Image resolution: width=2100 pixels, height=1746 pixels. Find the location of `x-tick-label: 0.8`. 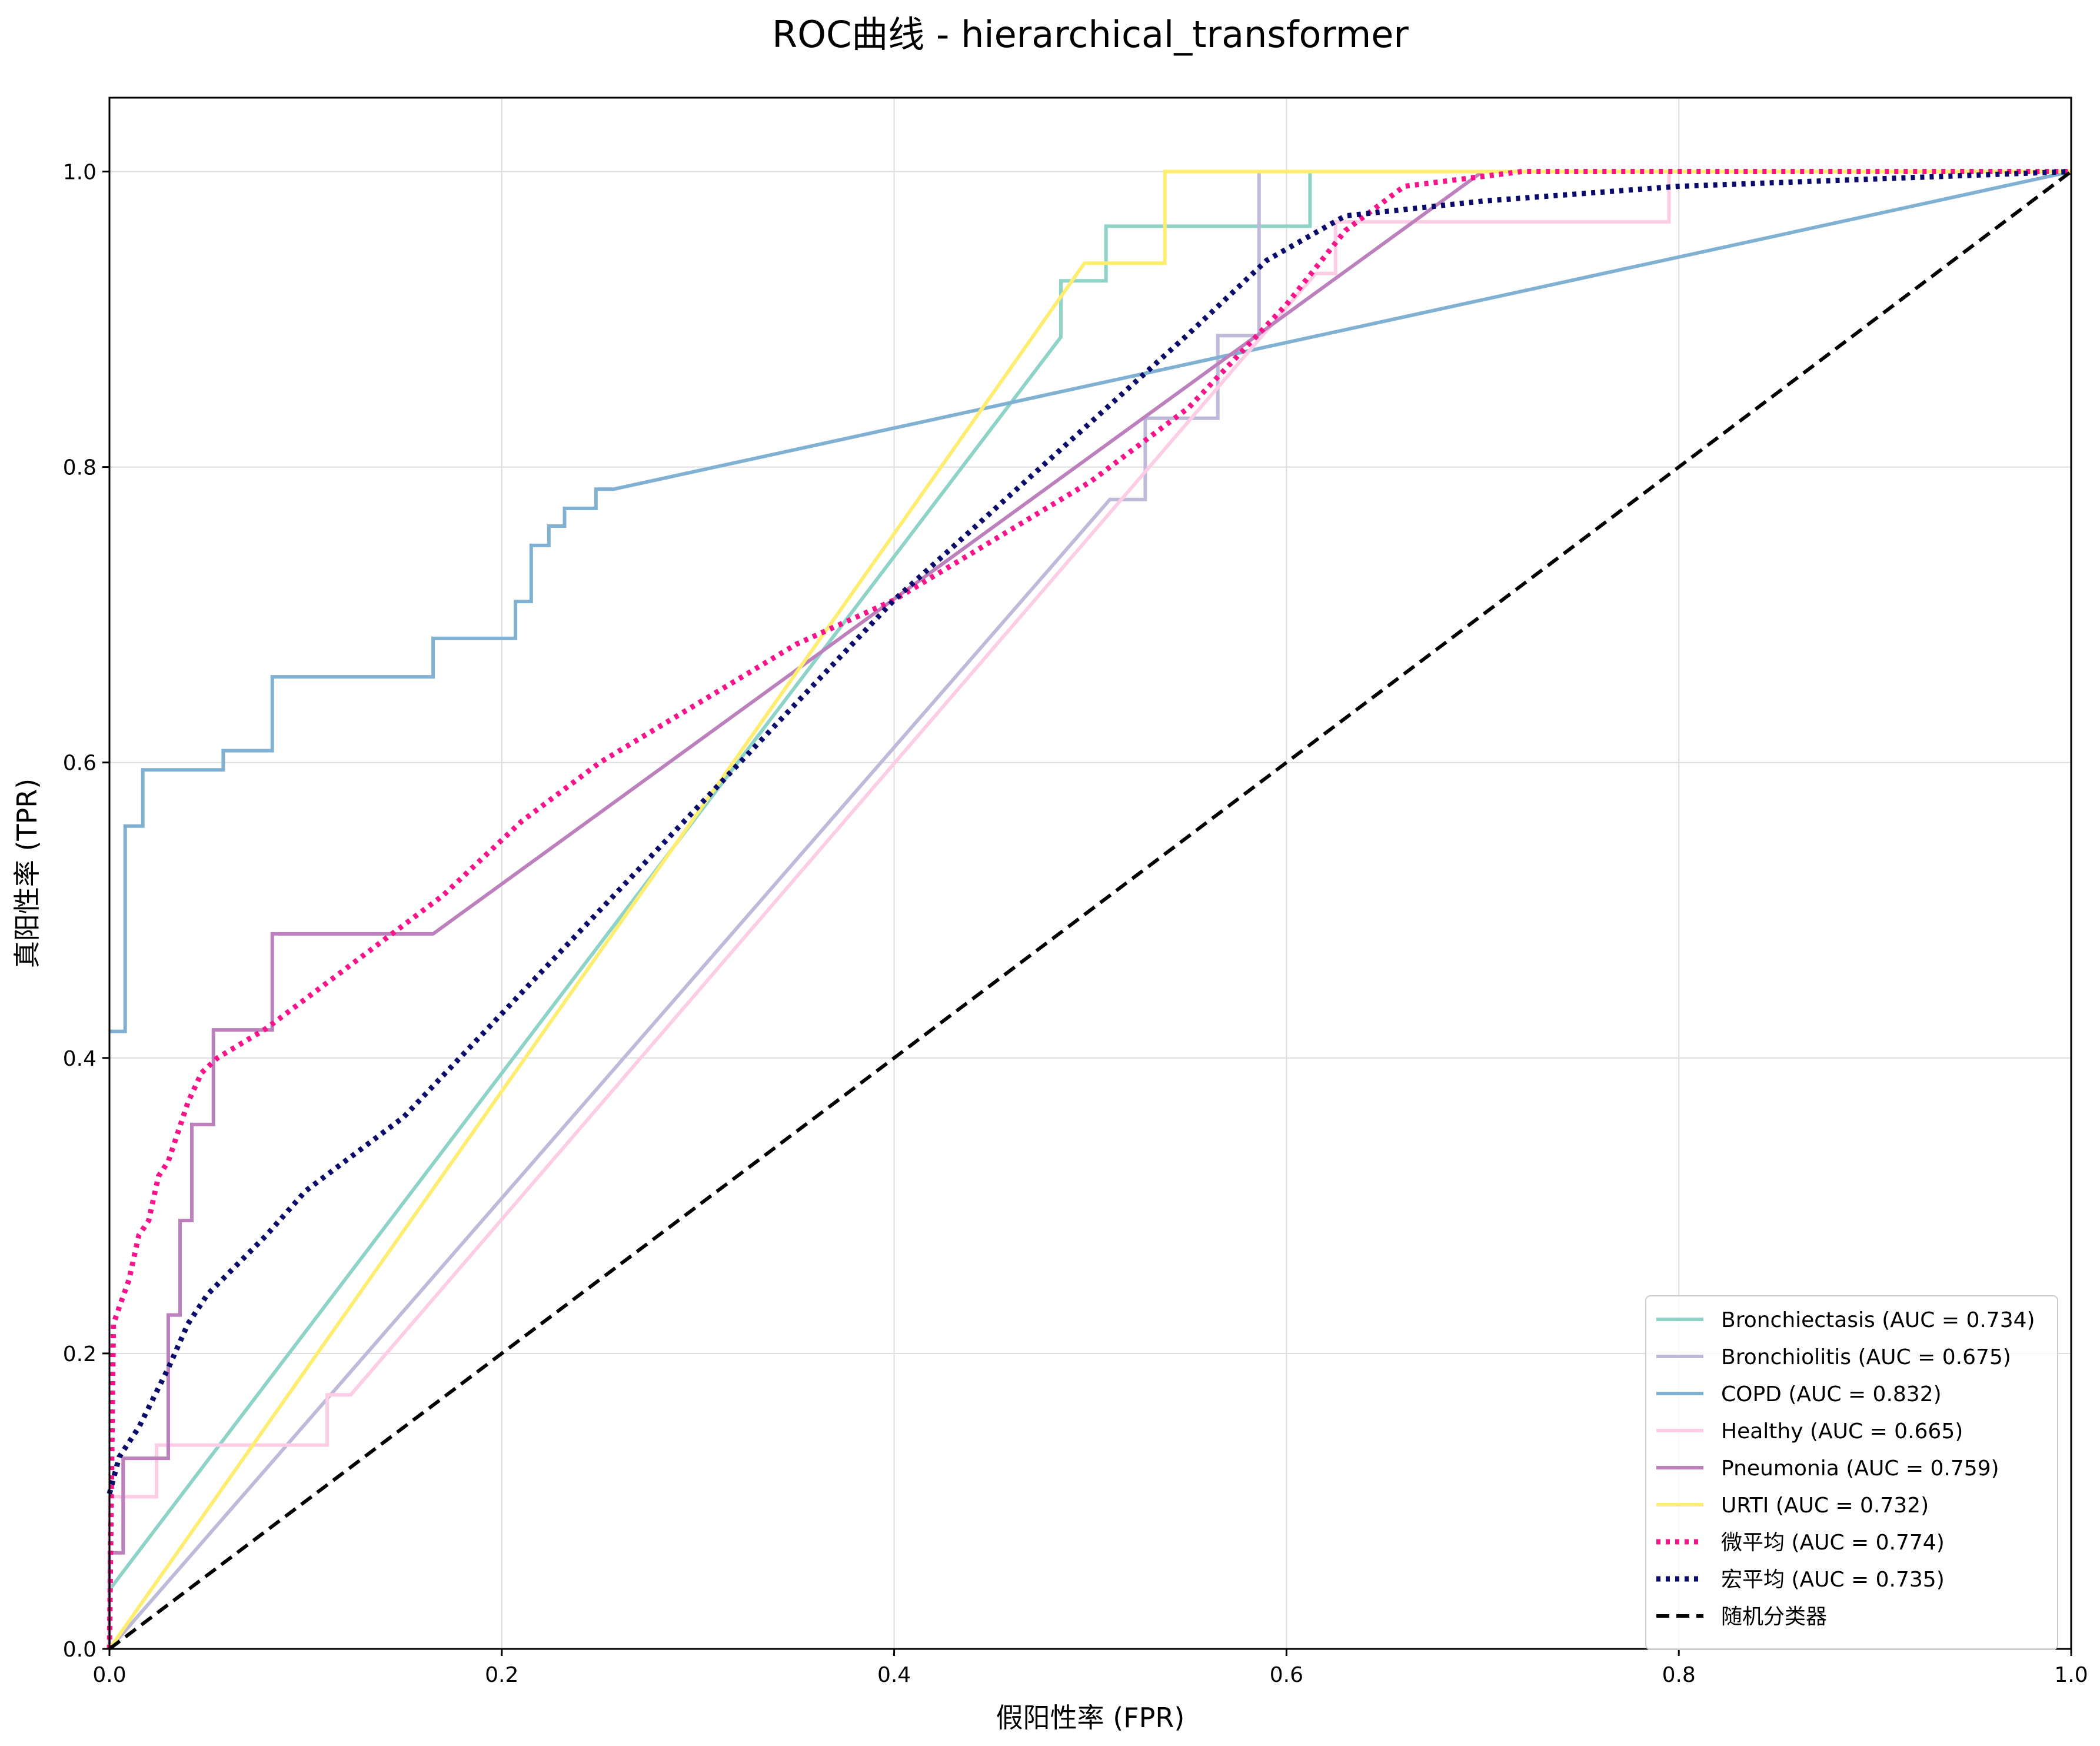

x-tick-label: 0.8 is located at coordinates (1679, 1675).